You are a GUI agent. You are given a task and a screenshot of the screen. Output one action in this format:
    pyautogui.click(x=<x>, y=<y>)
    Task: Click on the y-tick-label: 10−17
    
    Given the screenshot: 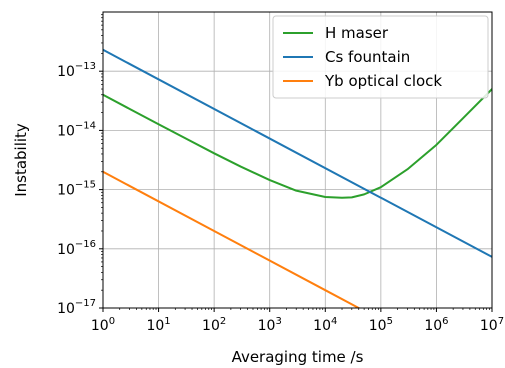 What is the action you would take?
    pyautogui.click(x=76, y=307)
    